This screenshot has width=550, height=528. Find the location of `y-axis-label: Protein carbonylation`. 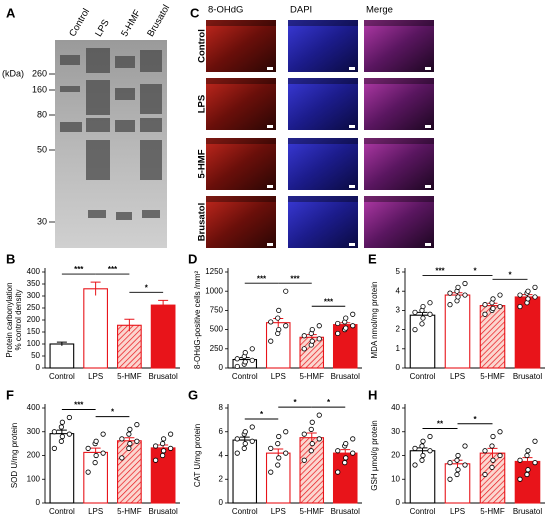

y-axis-label: Protein carbonylation is located at coordinates (9, 319).